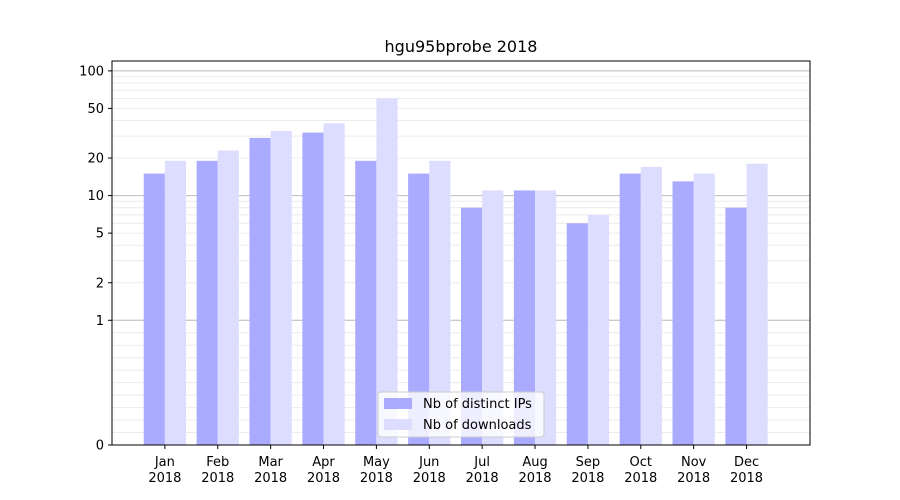 The width and height of the screenshot is (900, 500). Describe the element at coordinates (100, 446) in the screenshot. I see `y-tick-label: 0` at that location.